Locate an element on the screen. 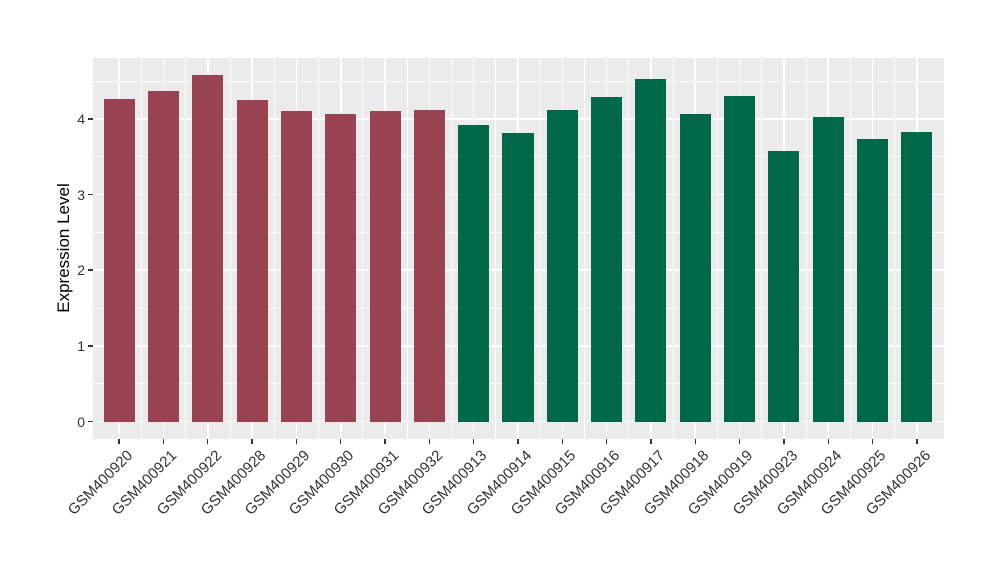 Image resolution: width=1000 pixels, height=580 pixels. bar-GSM400930 is located at coordinates (341, 267).